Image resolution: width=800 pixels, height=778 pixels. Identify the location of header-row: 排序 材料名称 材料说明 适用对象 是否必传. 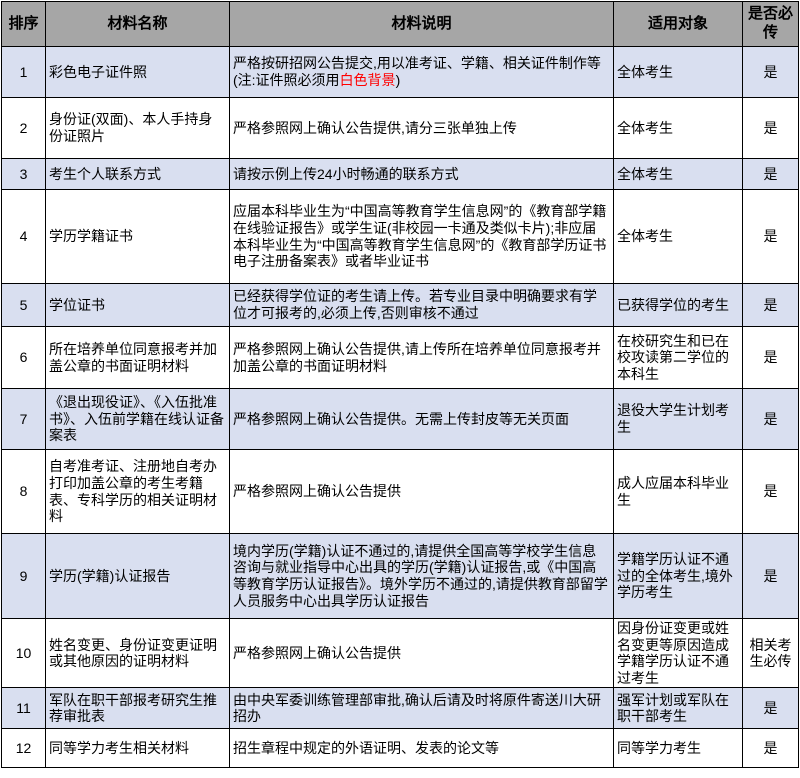
(400, 24).